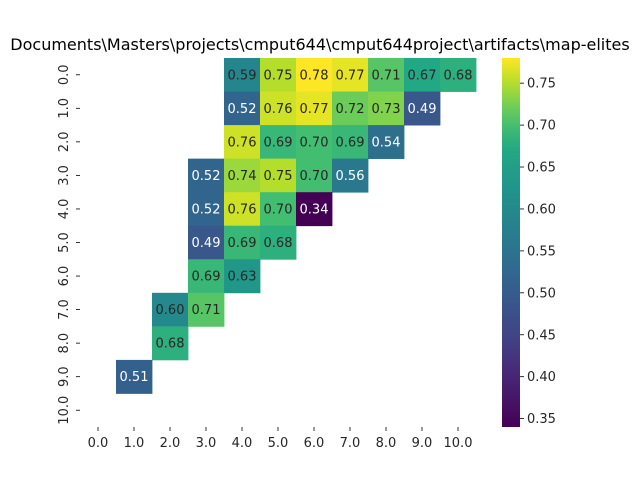 The width and height of the screenshot is (640, 480). What do you see at coordinates (64, 74) in the screenshot?
I see `y-tick-label: 0.0` at bounding box center [64, 74].